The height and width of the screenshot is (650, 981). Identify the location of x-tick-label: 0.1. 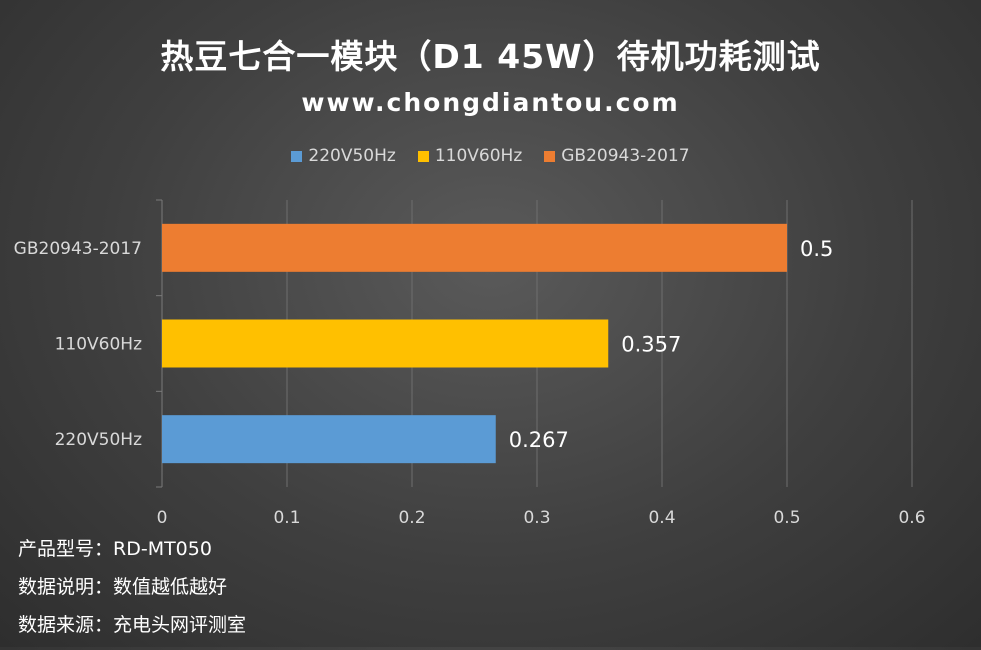
(286, 518).